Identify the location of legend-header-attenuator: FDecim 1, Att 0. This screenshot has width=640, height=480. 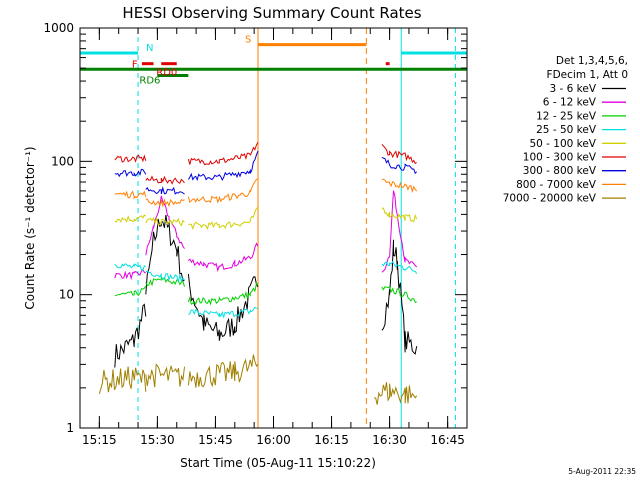
(587, 75).